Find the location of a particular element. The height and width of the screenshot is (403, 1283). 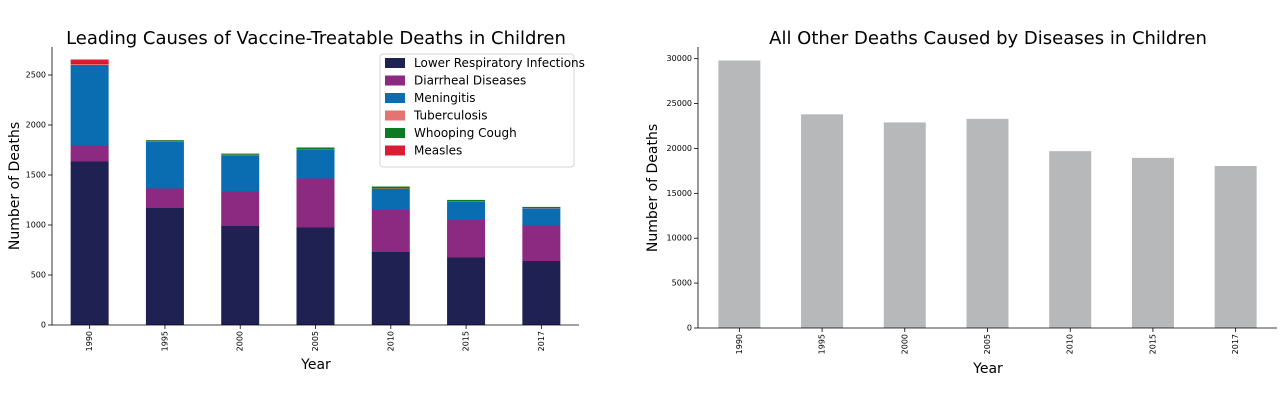

bar-2010-whooping-cough is located at coordinates (390, 187).